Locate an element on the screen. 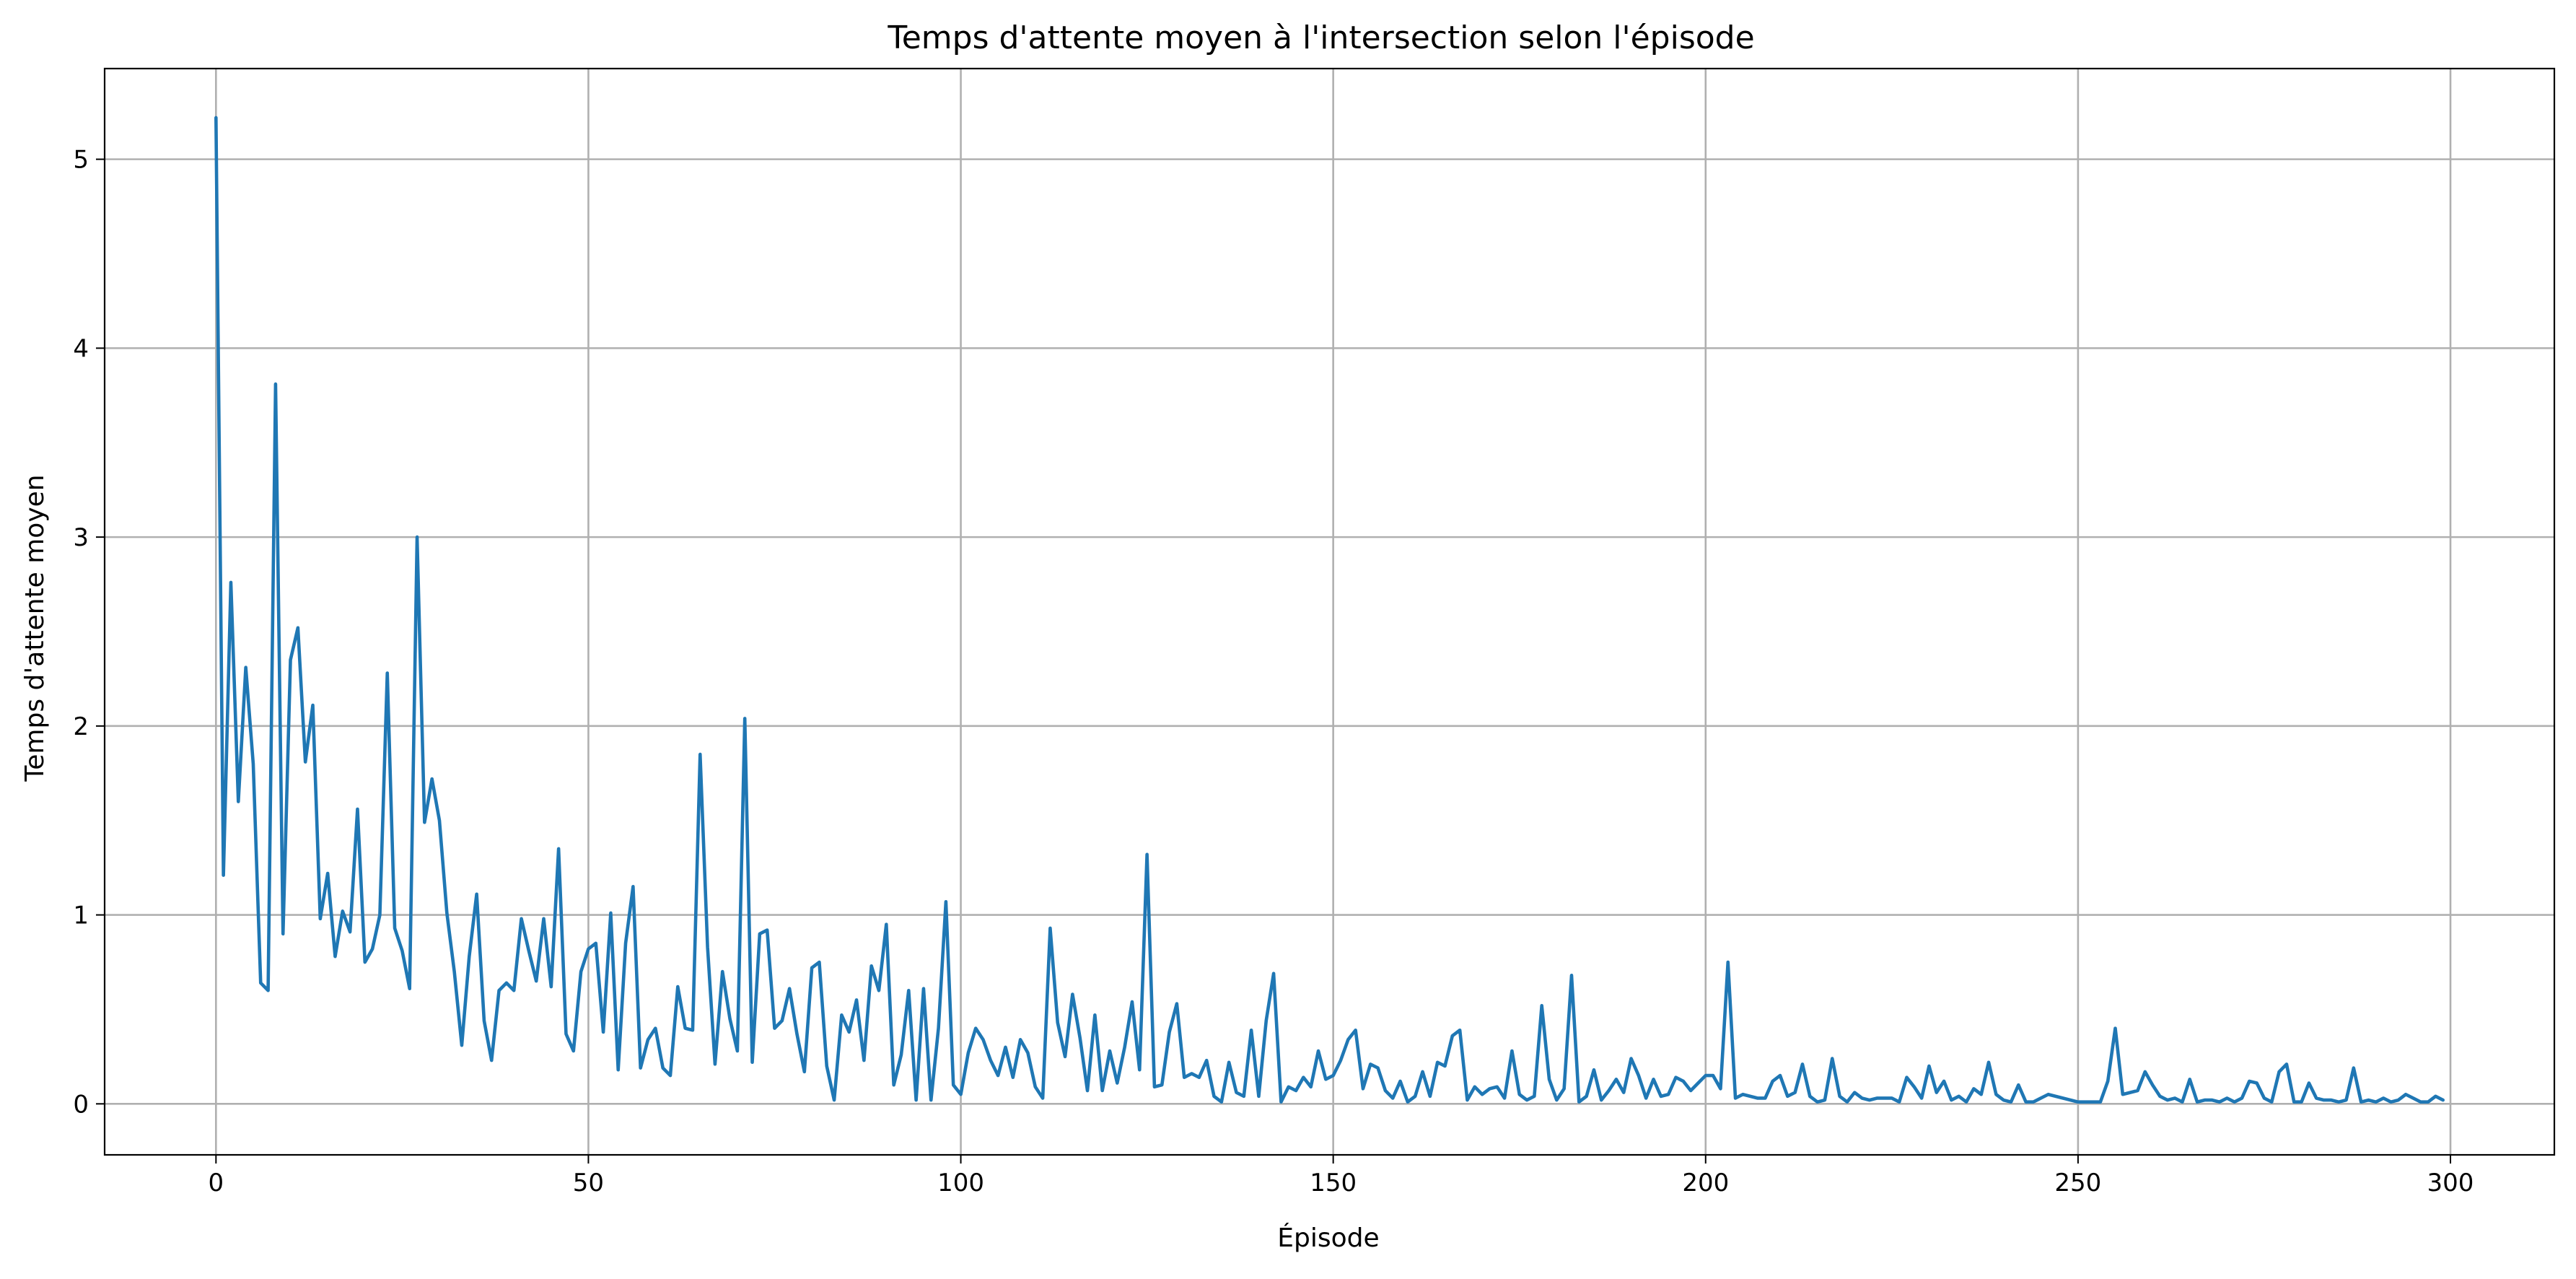 This screenshot has width=2576, height=1279. y-tick-label: 5 is located at coordinates (81, 160).